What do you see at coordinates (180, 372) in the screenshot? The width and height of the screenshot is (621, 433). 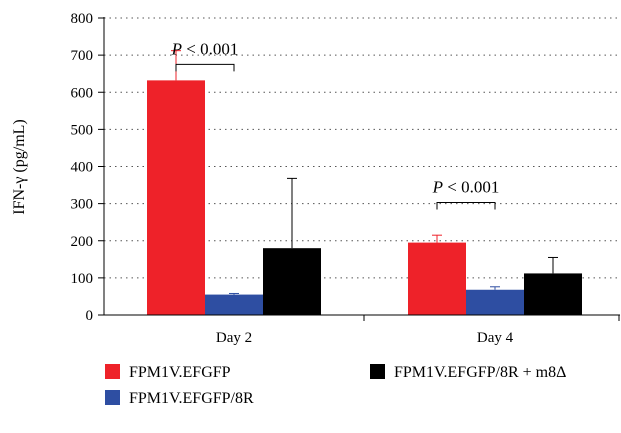 I see `legend-label: FPM1V.EFGFP` at bounding box center [180, 372].